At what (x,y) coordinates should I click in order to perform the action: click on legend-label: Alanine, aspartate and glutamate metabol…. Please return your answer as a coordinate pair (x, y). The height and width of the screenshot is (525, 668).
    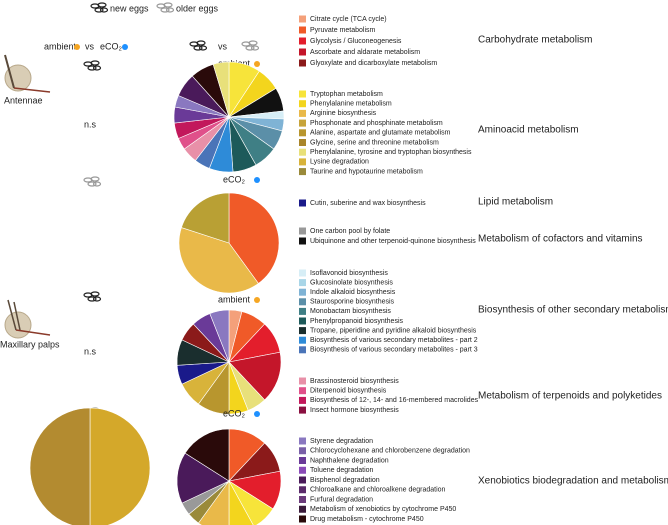
    Looking at the image, I should click on (380, 133).